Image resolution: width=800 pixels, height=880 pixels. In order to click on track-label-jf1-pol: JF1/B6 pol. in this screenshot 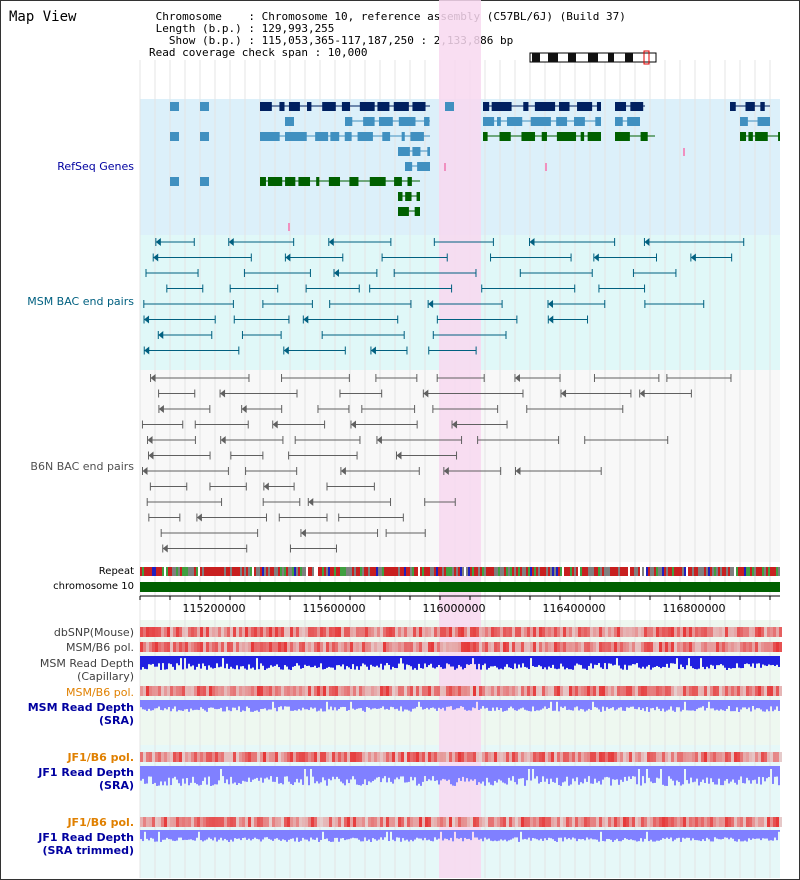, I will do `click(100, 757)`.